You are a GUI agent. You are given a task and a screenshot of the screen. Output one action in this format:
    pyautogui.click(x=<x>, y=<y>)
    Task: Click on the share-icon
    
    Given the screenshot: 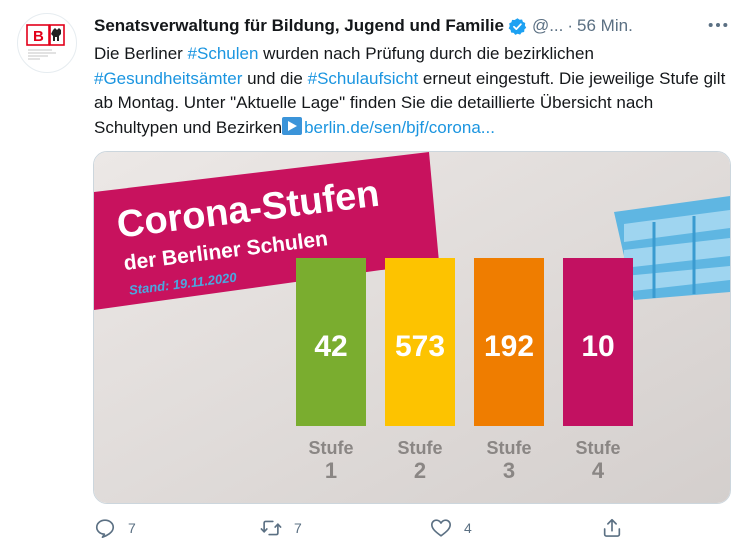 What is the action you would take?
    pyautogui.click(x=612, y=527)
    